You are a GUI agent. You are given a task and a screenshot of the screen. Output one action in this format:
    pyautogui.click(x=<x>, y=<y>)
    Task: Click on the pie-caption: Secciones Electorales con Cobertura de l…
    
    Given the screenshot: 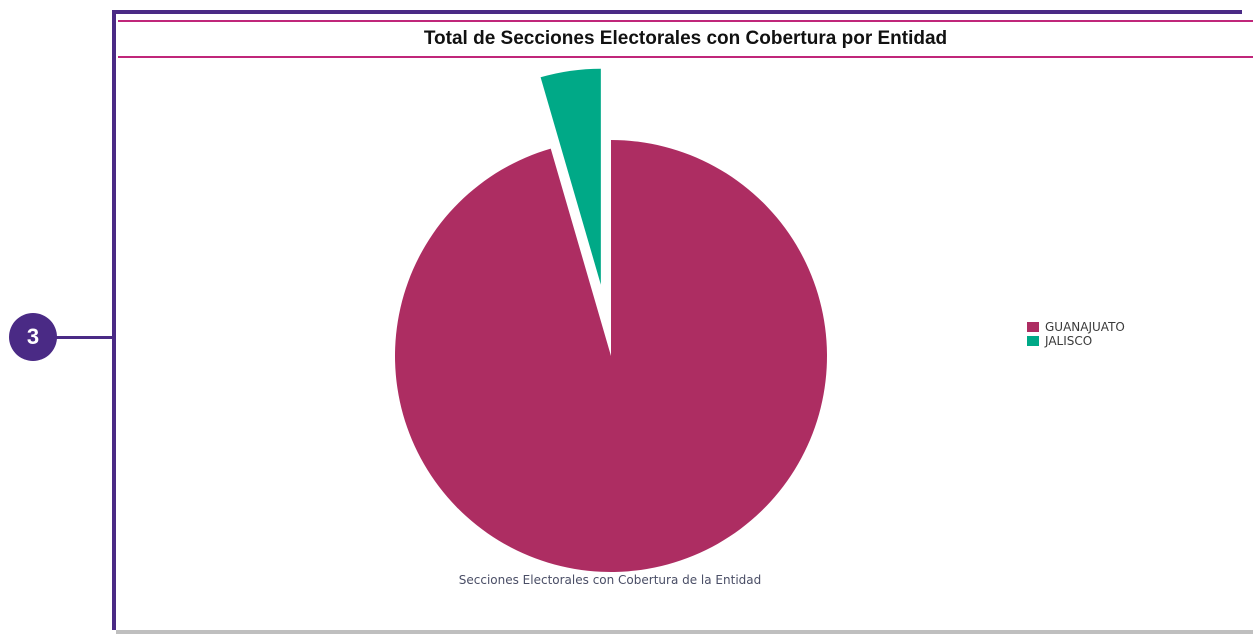 What is the action you would take?
    pyautogui.click(x=610, y=580)
    